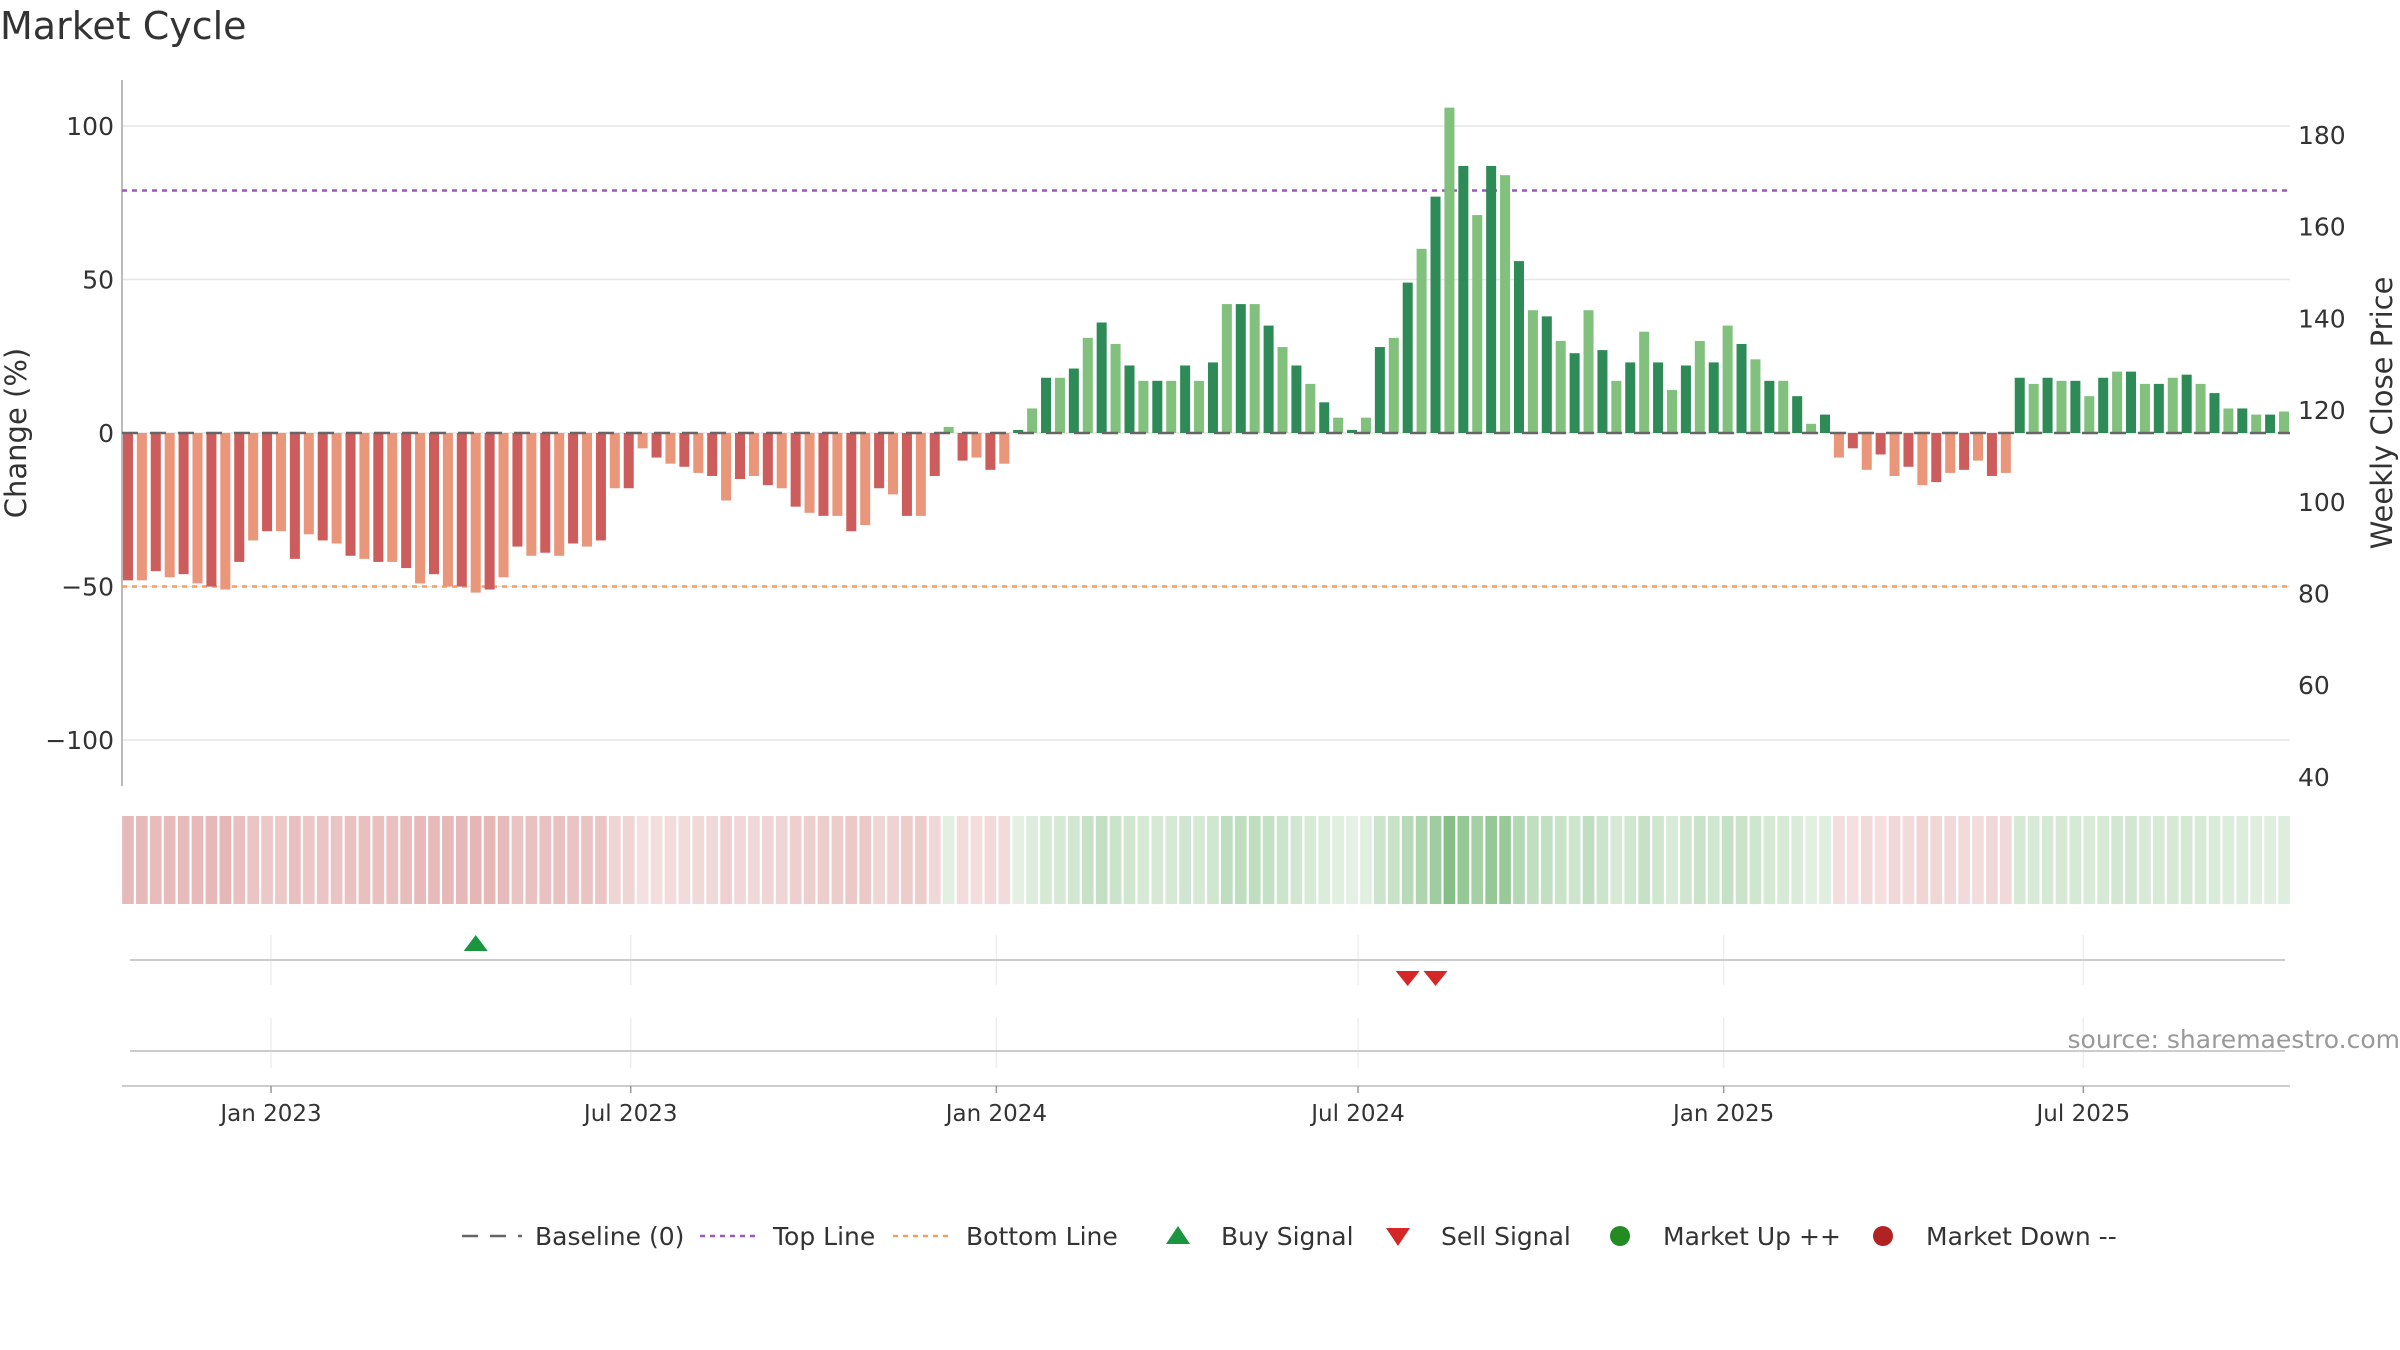  Describe the element at coordinates (90, 126) in the screenshot. I see `y-tick-label: 100` at that location.